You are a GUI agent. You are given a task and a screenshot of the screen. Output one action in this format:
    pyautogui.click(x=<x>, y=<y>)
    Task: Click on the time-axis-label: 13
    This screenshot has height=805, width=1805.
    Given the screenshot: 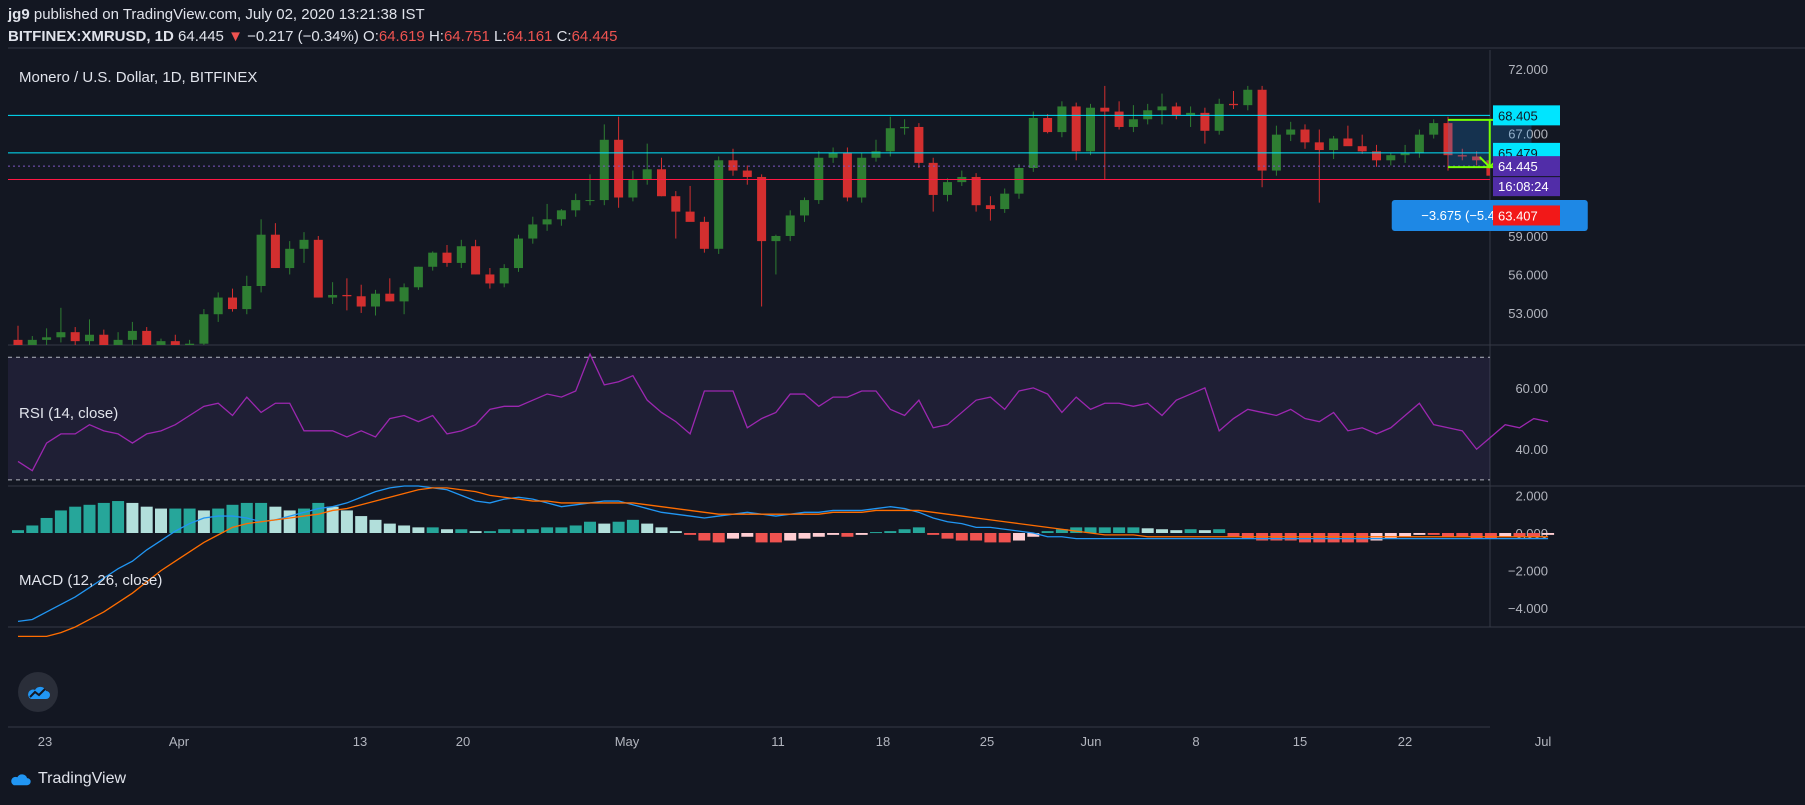 What is the action you would take?
    pyautogui.click(x=360, y=741)
    